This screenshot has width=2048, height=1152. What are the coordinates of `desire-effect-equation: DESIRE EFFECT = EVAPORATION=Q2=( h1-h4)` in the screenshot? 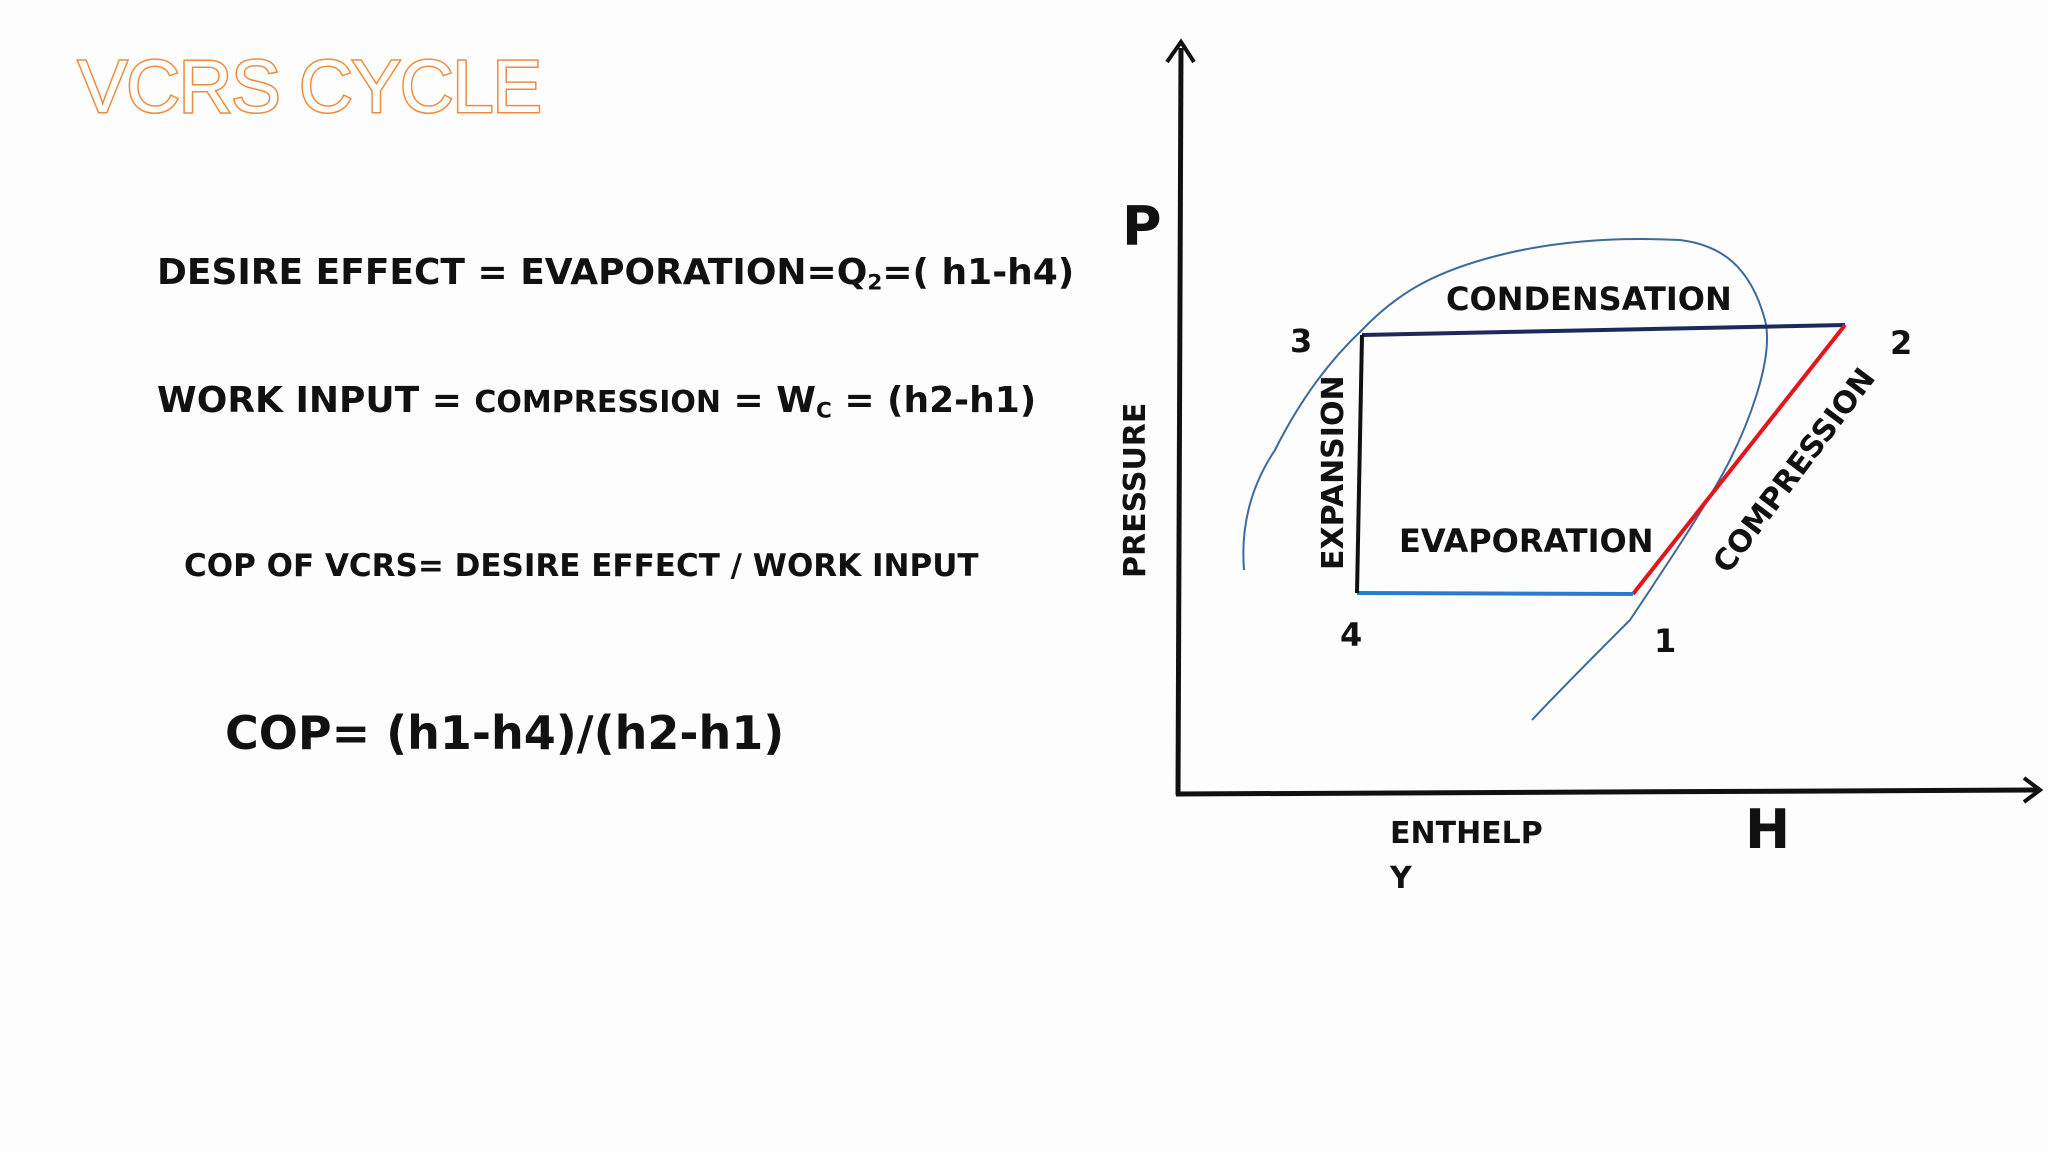 It's located at (615, 273).